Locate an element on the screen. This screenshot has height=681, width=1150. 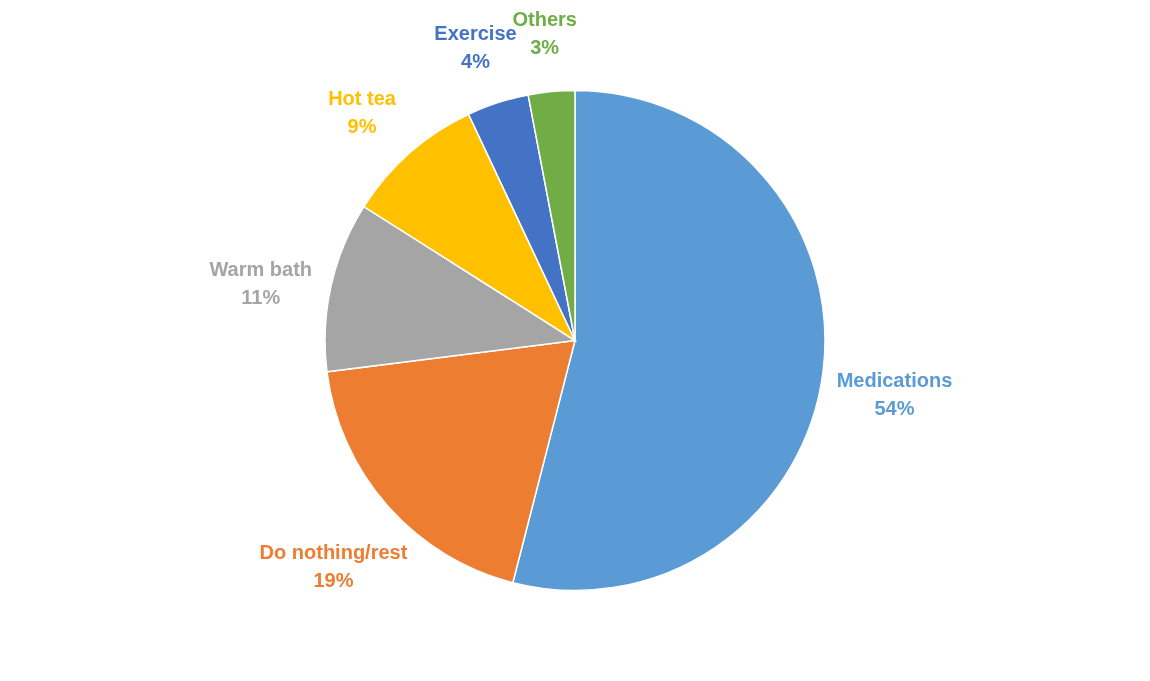
data-label: 4% is located at coordinates (476, 61).